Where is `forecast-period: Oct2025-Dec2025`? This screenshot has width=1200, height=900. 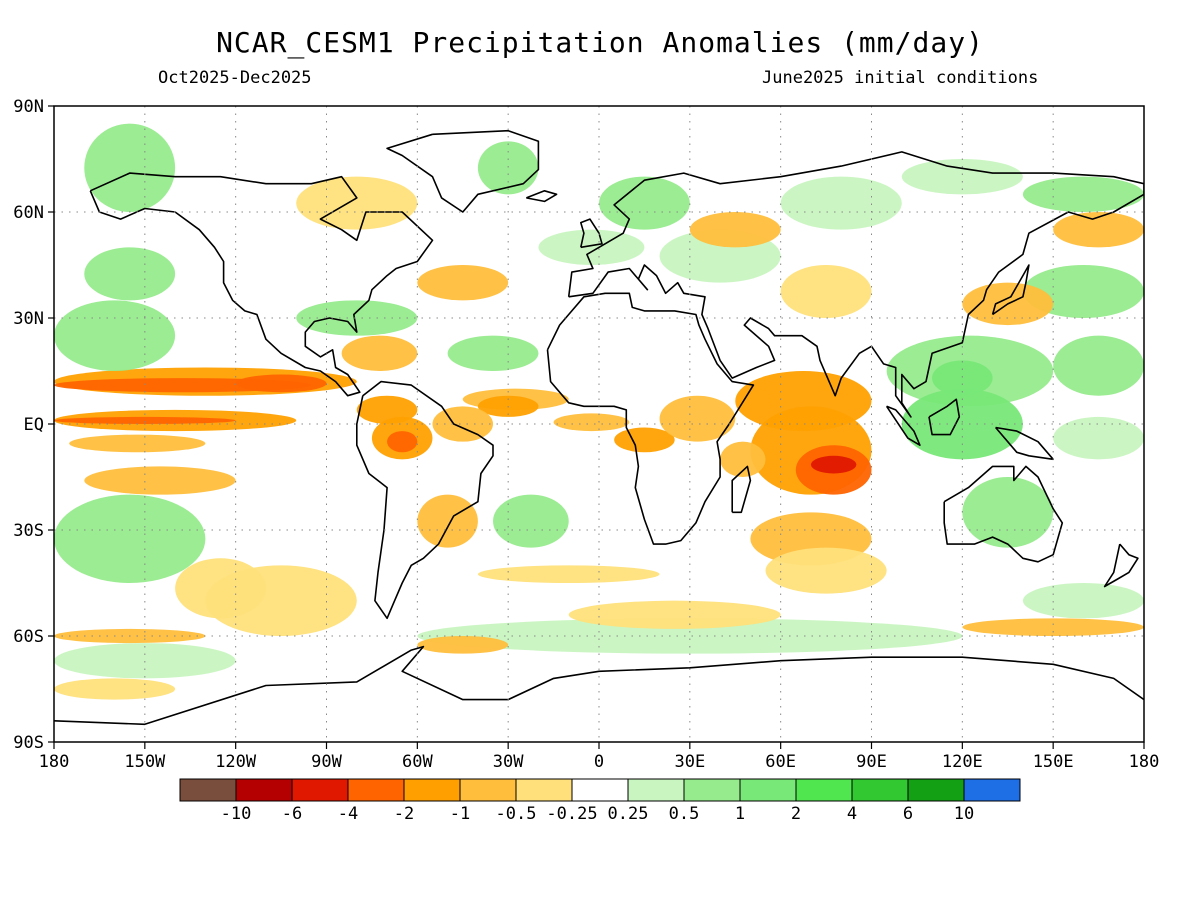
forecast-period: Oct2025-Dec2025 is located at coordinates (235, 78).